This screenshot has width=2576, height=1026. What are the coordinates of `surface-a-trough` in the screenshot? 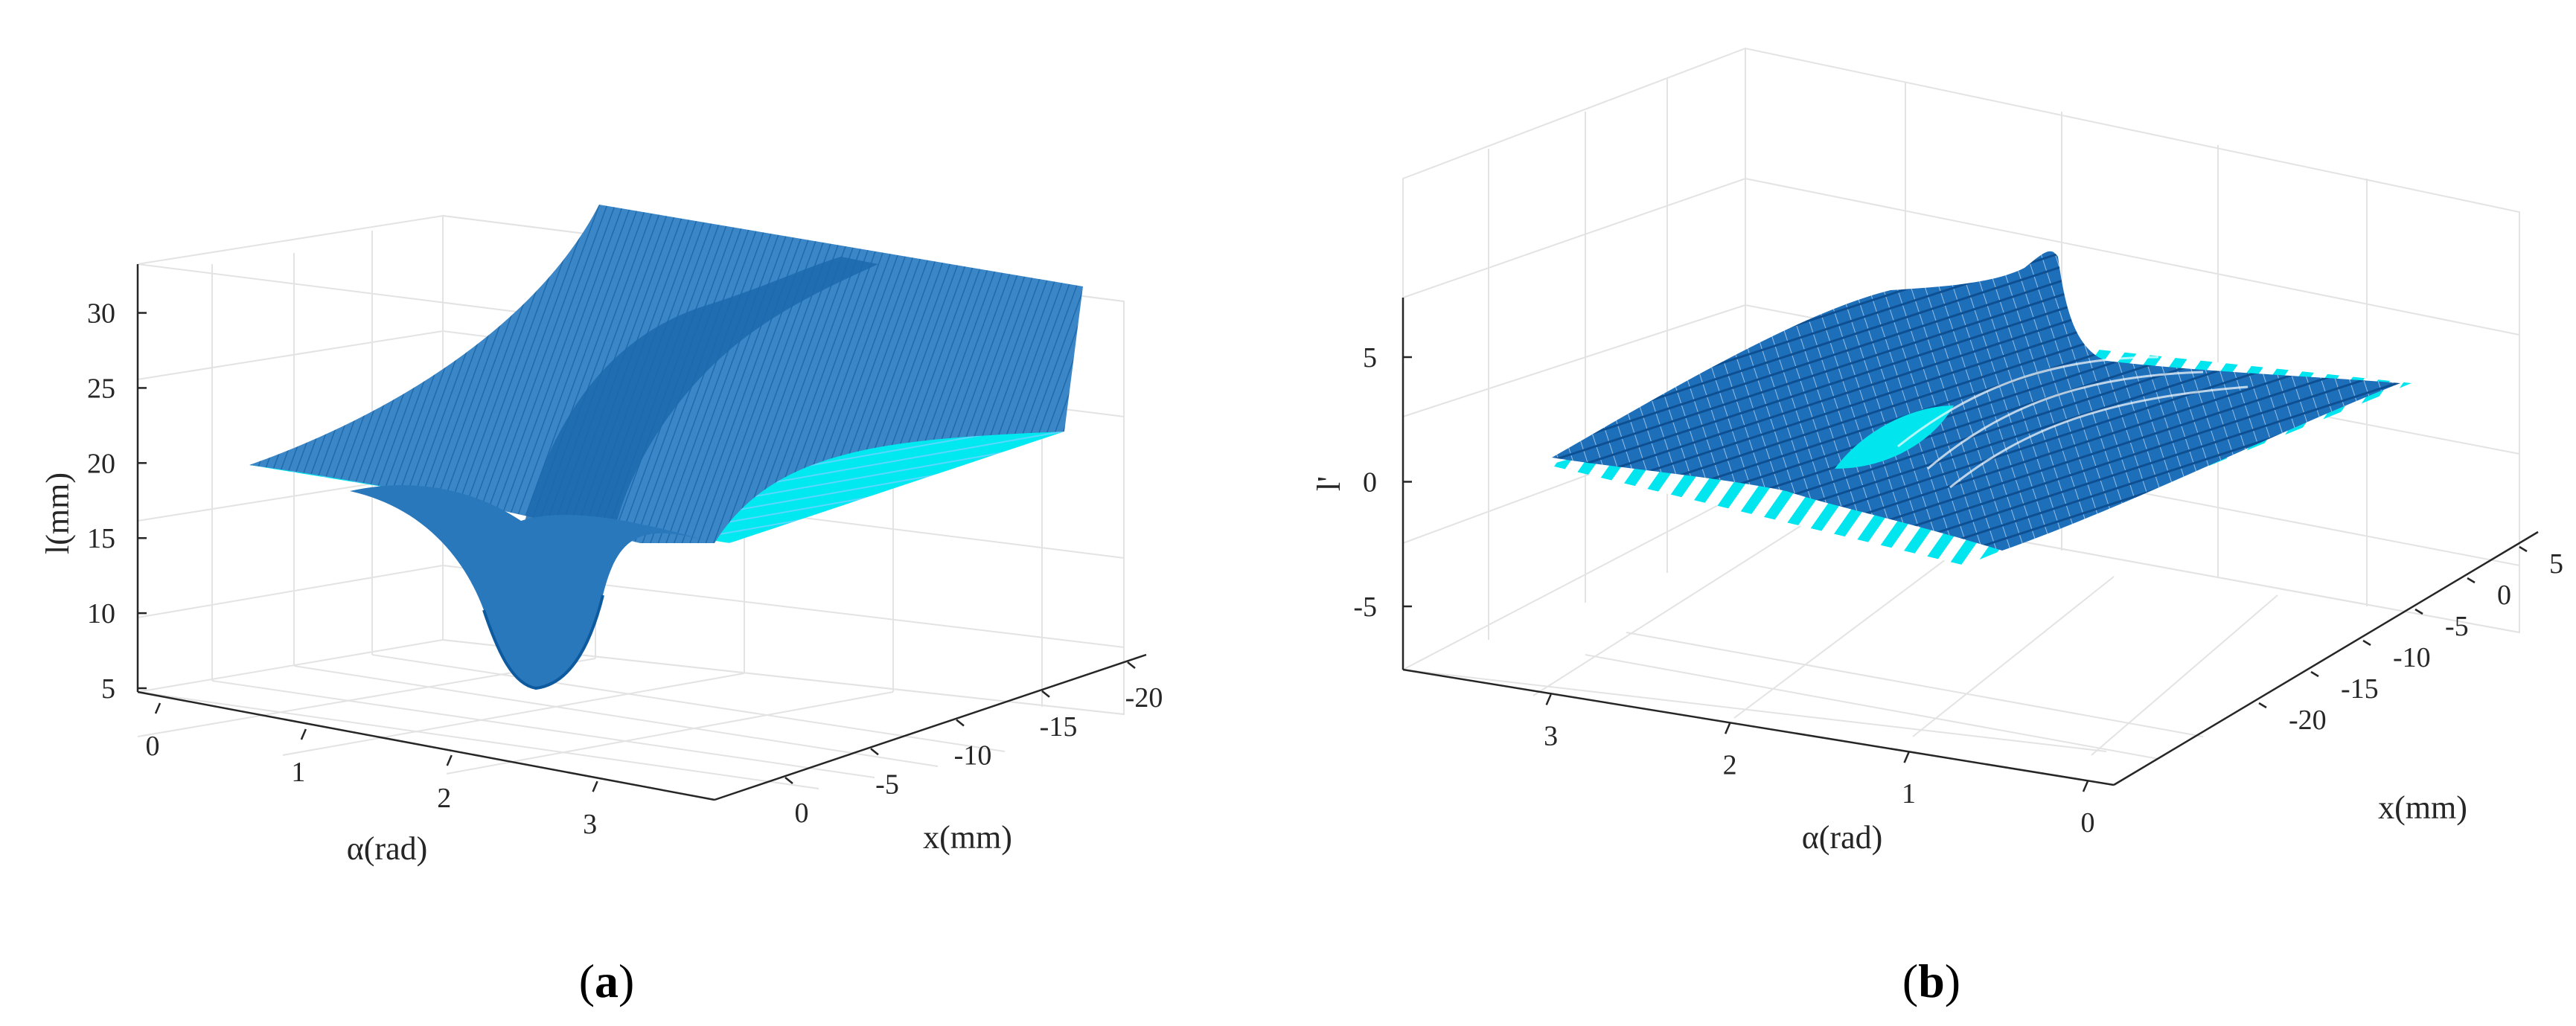 It's located at (532, 586).